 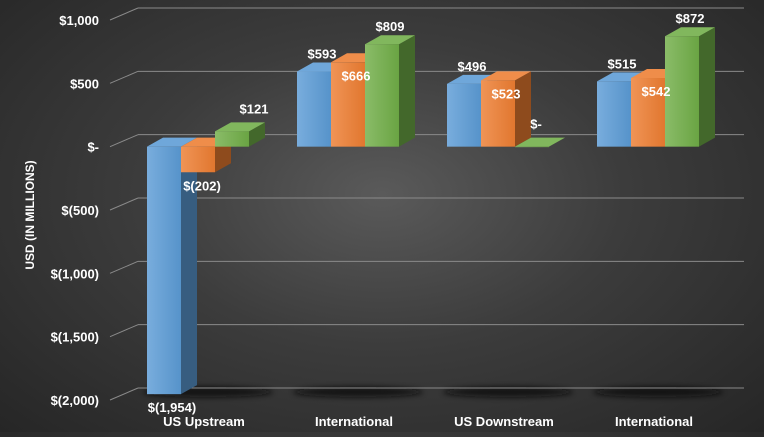 I want to click on y-tick-label: $-, so click(x=93, y=147).